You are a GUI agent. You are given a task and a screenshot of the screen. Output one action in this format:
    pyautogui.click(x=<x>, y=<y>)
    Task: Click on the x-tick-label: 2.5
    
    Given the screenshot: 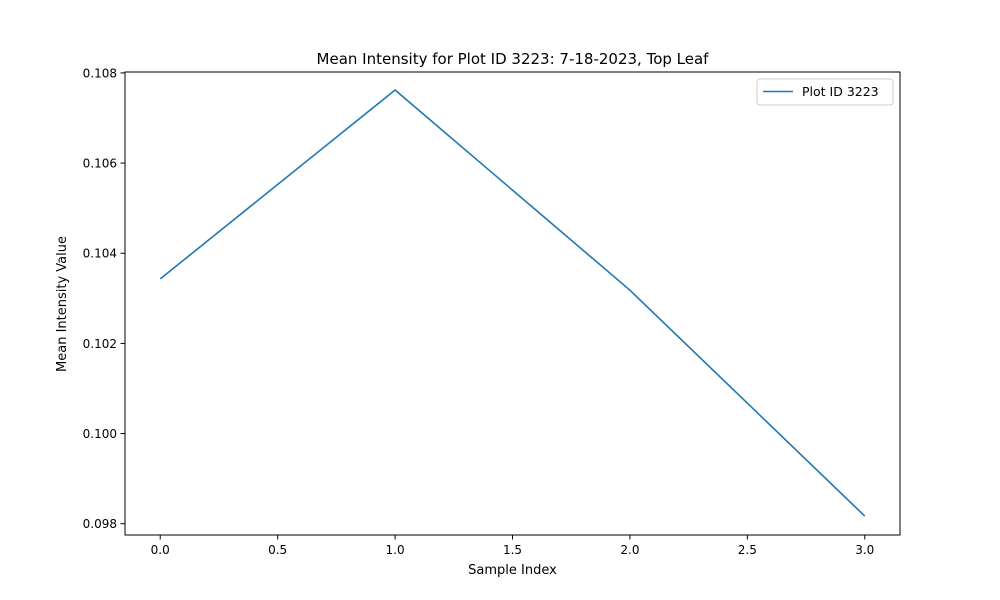 What is the action you would take?
    pyautogui.click(x=747, y=550)
    